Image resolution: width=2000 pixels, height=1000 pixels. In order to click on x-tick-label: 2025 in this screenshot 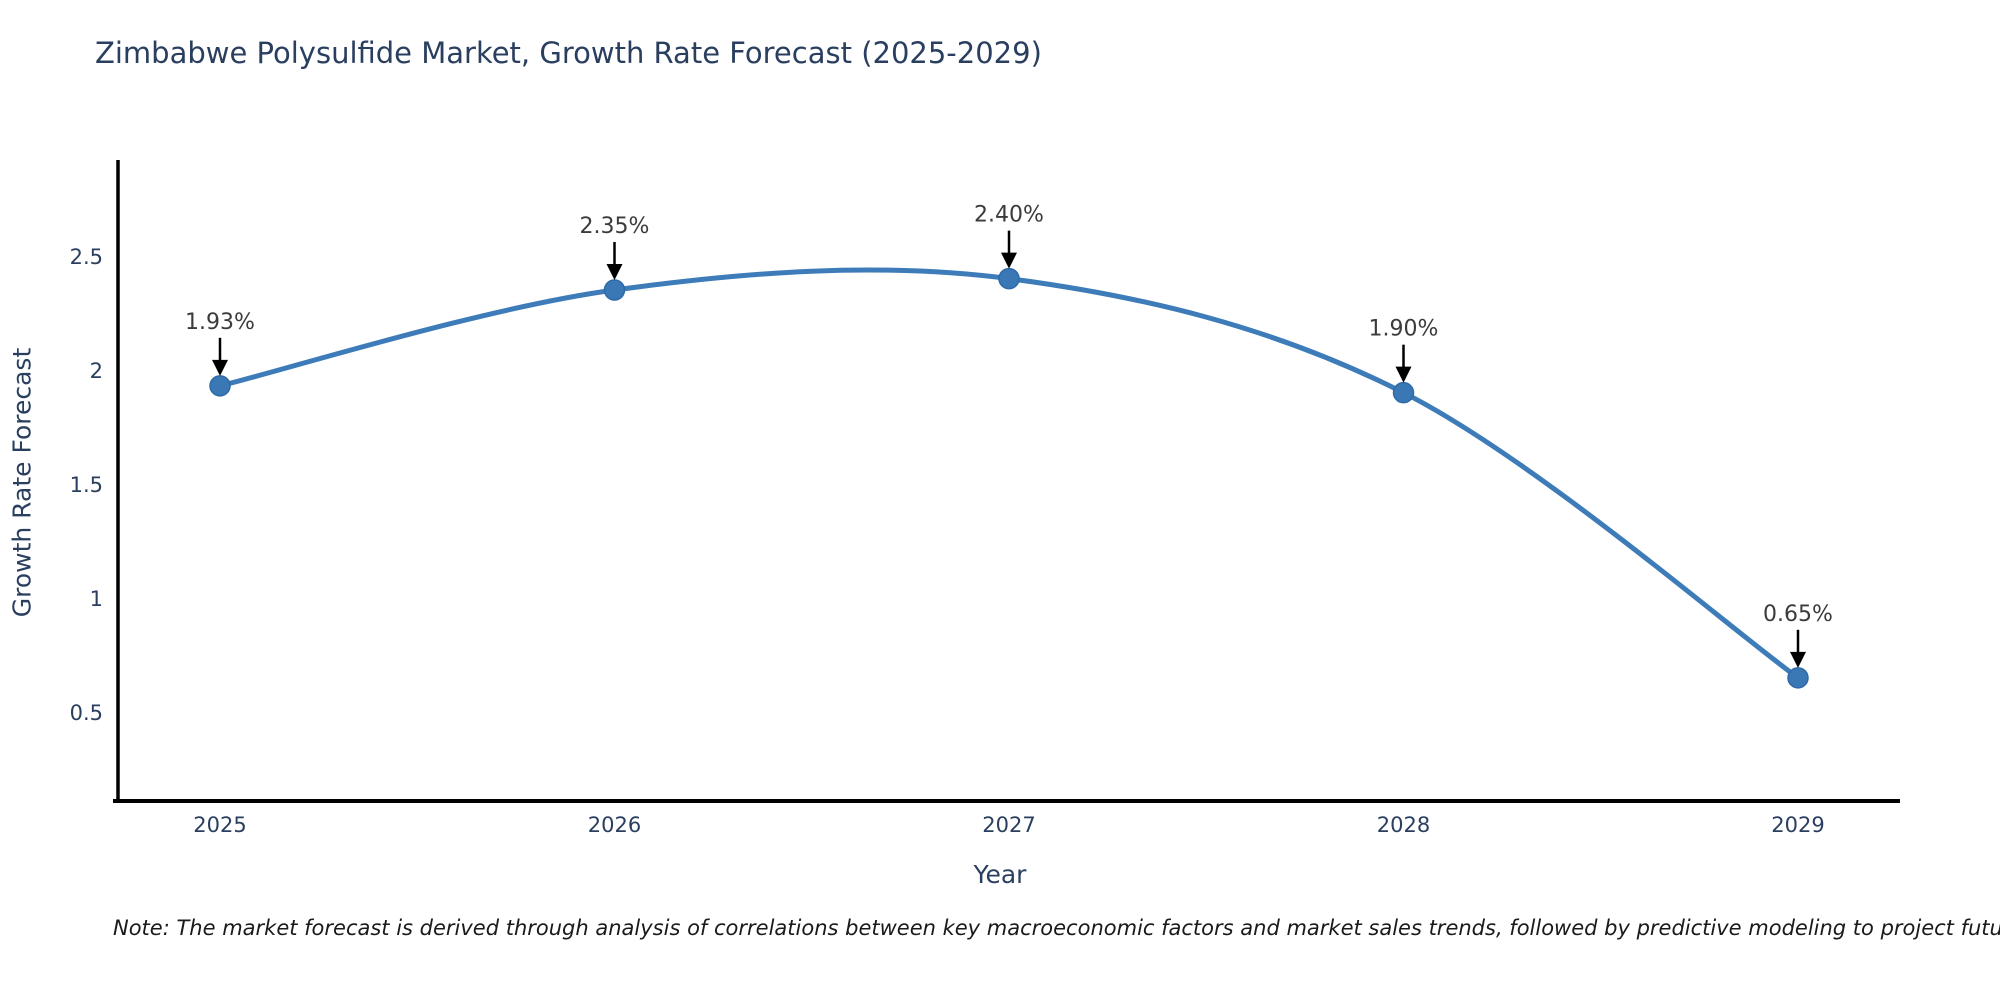, I will do `click(219, 825)`.